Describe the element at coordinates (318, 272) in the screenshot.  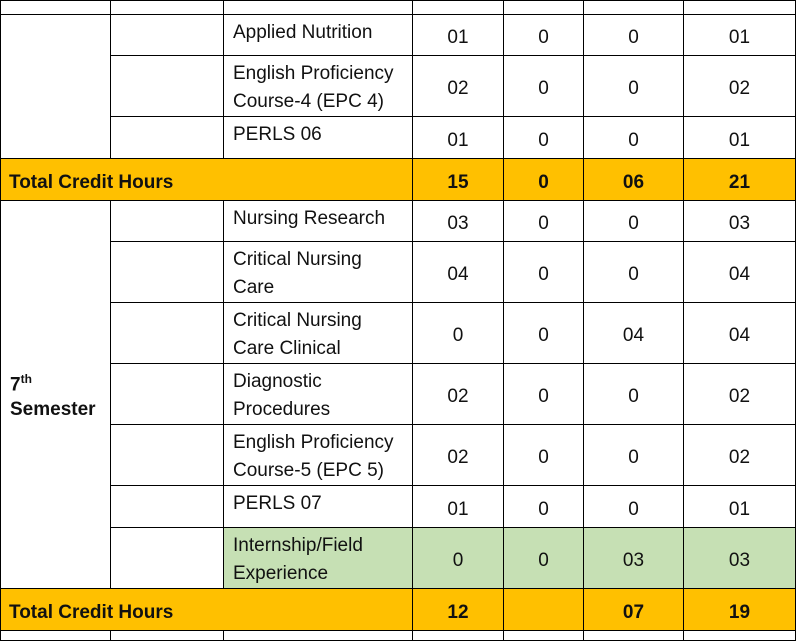
I see `course-name: Critical Nursing Care` at that location.